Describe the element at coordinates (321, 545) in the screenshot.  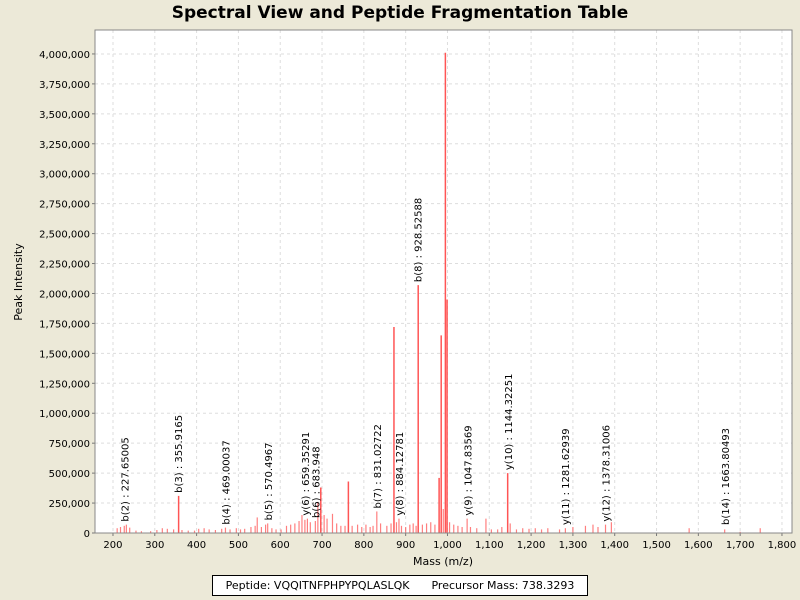
I see `x-tick-label: 700` at that location.